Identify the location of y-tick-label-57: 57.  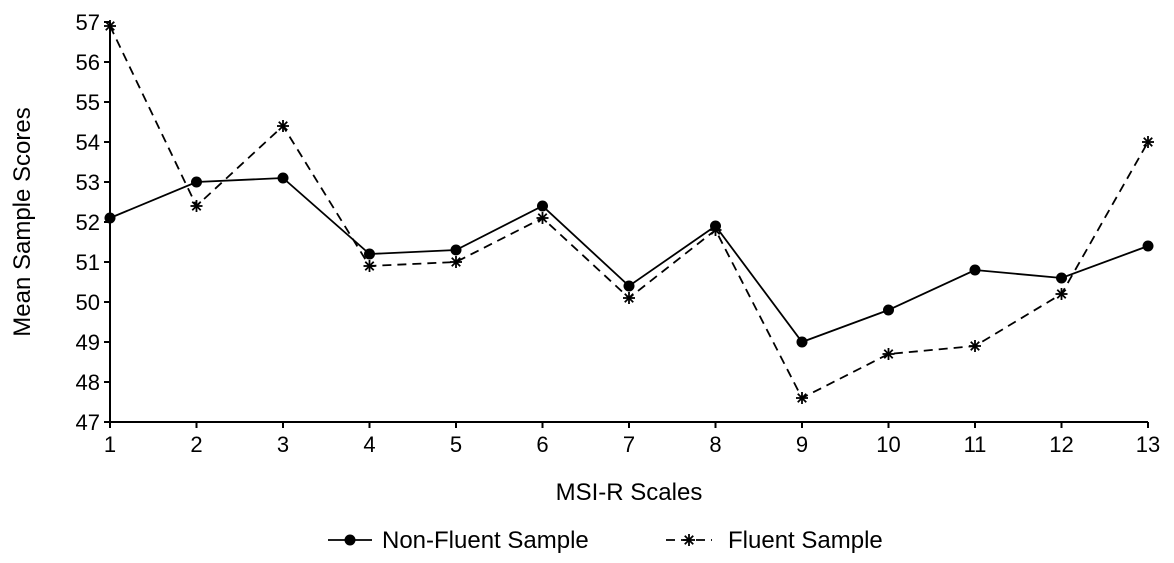
(88, 22).